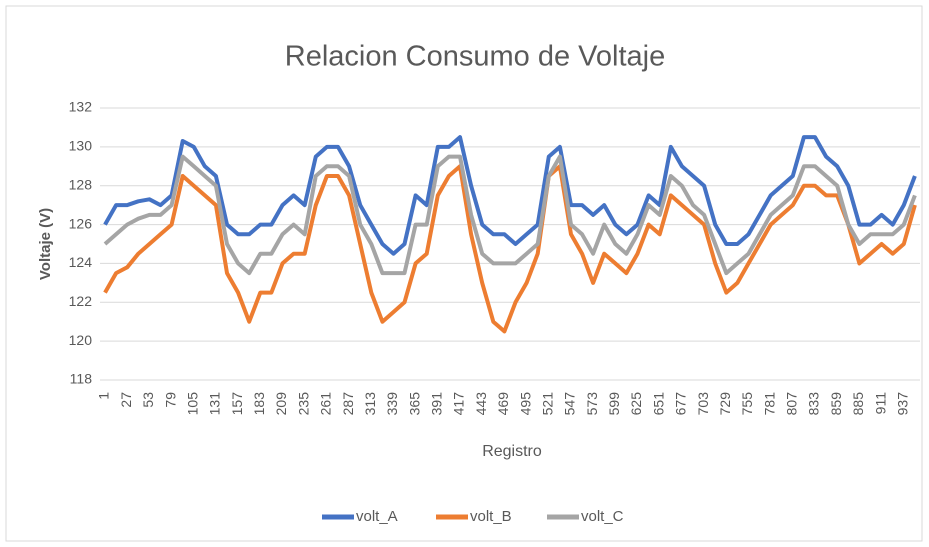 This screenshot has height=547, width=929. What do you see at coordinates (81, 146) in the screenshot?
I see `y-tick-label: 130` at bounding box center [81, 146].